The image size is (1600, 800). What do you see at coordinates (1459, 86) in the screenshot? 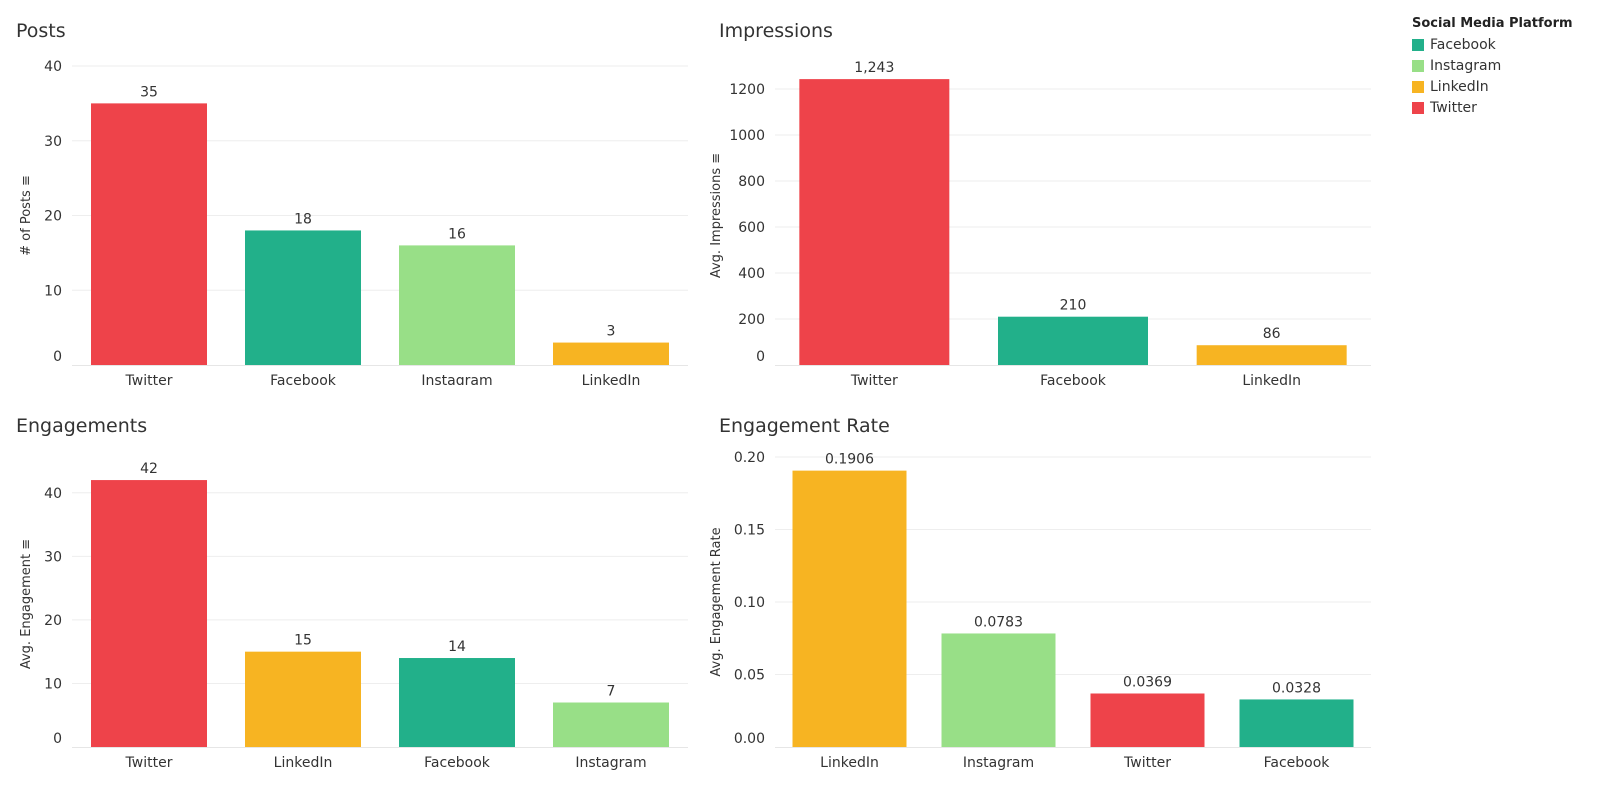
I see `legend-label-linkedin: LinkedIn` at bounding box center [1459, 86].